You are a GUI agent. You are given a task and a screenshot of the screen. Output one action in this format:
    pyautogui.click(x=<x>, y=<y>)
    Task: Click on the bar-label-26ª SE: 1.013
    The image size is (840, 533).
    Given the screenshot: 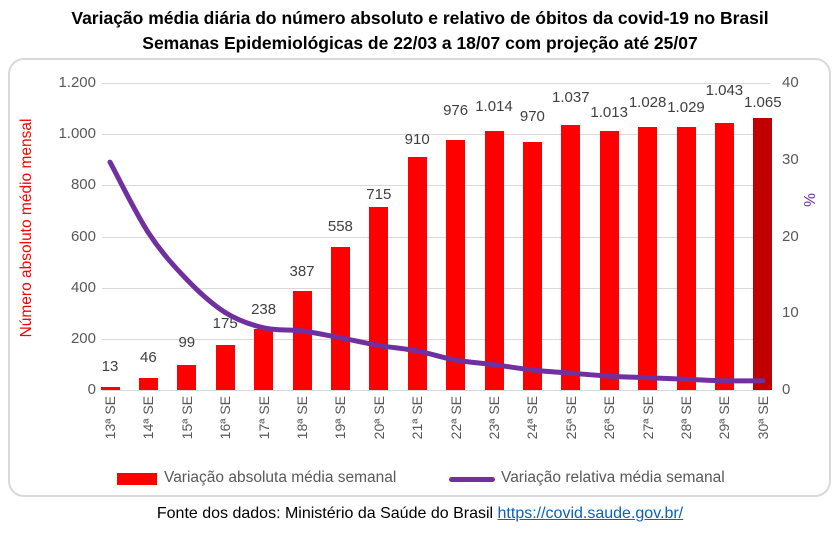 What is the action you would take?
    pyautogui.click(x=609, y=112)
    